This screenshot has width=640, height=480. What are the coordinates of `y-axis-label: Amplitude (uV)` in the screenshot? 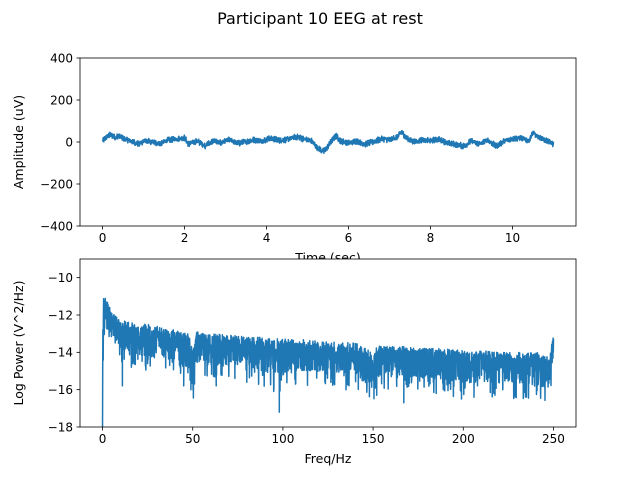 It's located at (18, 142).